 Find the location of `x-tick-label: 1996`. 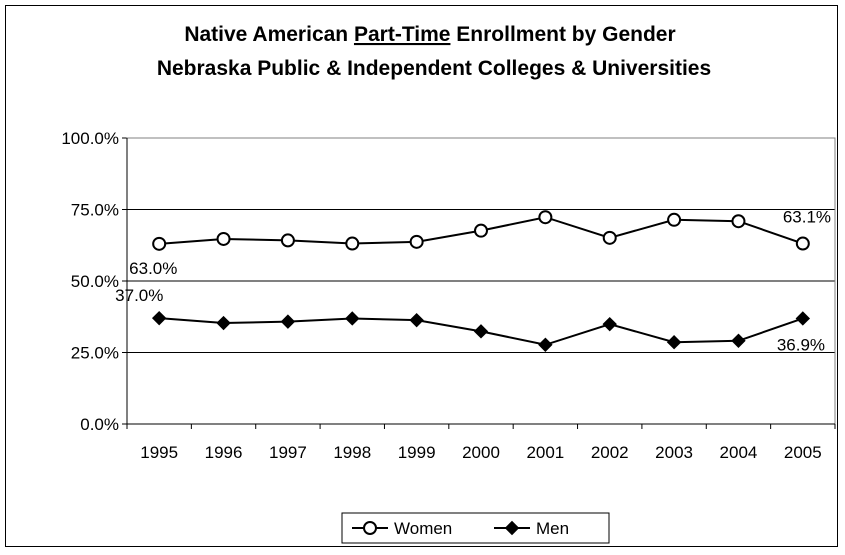

x-tick-label: 1996 is located at coordinates (224, 452).